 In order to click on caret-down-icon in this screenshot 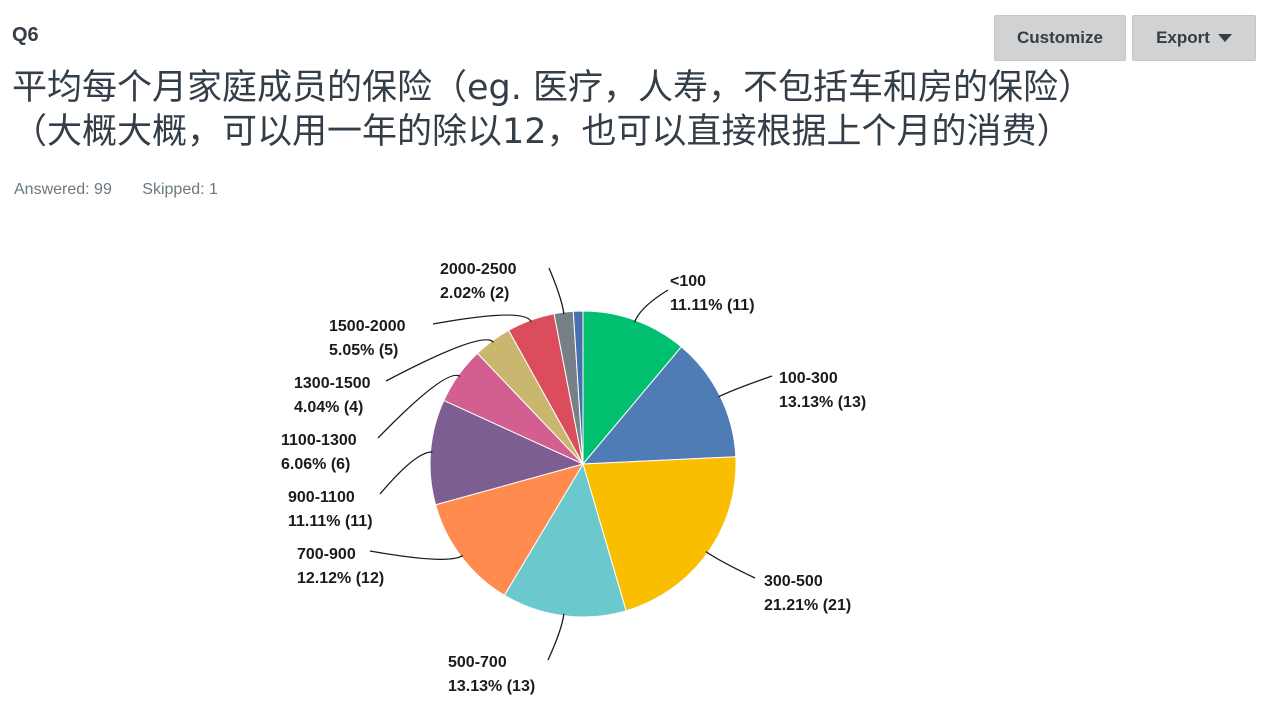, I will do `click(1224, 38)`.